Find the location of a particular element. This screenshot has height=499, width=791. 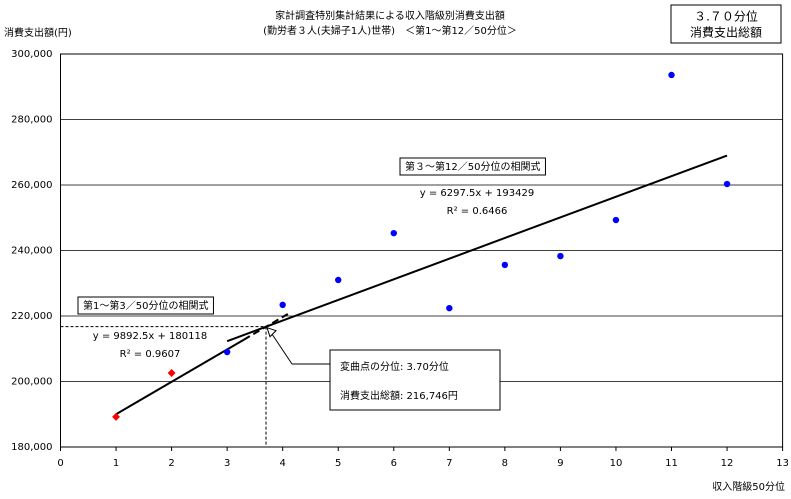

y-tick-label: 280,000 is located at coordinates (31, 120).